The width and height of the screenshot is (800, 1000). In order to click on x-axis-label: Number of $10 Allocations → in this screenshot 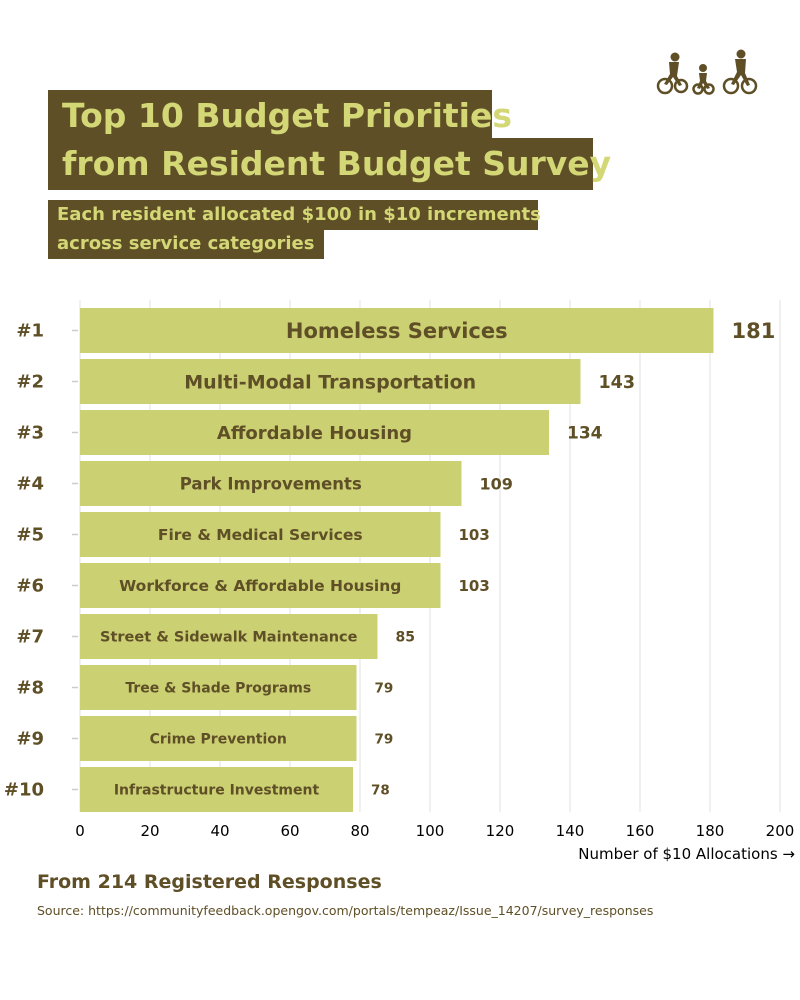, I will do `click(686, 854)`.